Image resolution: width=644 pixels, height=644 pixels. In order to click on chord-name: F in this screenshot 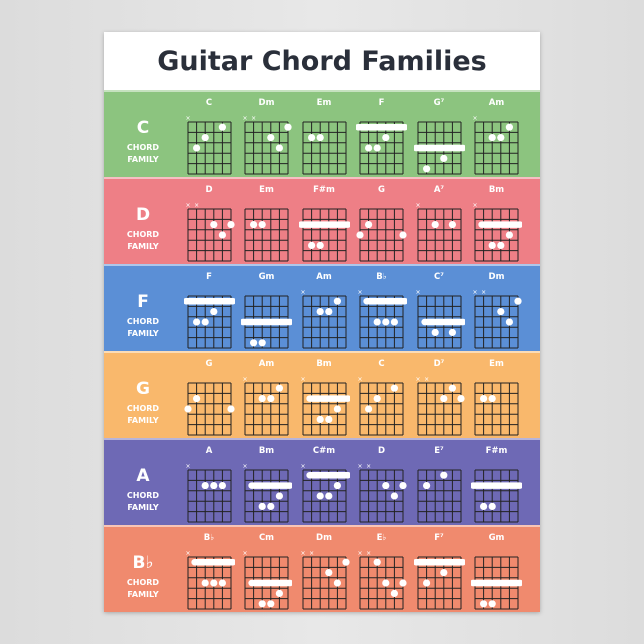, I will do `click(381, 103)`.